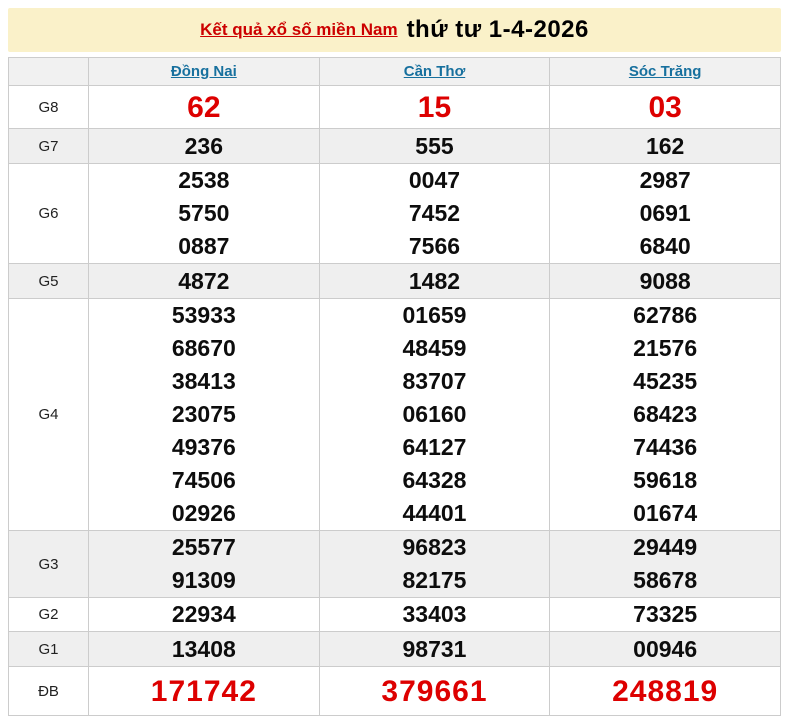 This screenshot has width=789, height=724. What do you see at coordinates (665, 547) in the screenshot?
I see `prize-number: 29449` at bounding box center [665, 547].